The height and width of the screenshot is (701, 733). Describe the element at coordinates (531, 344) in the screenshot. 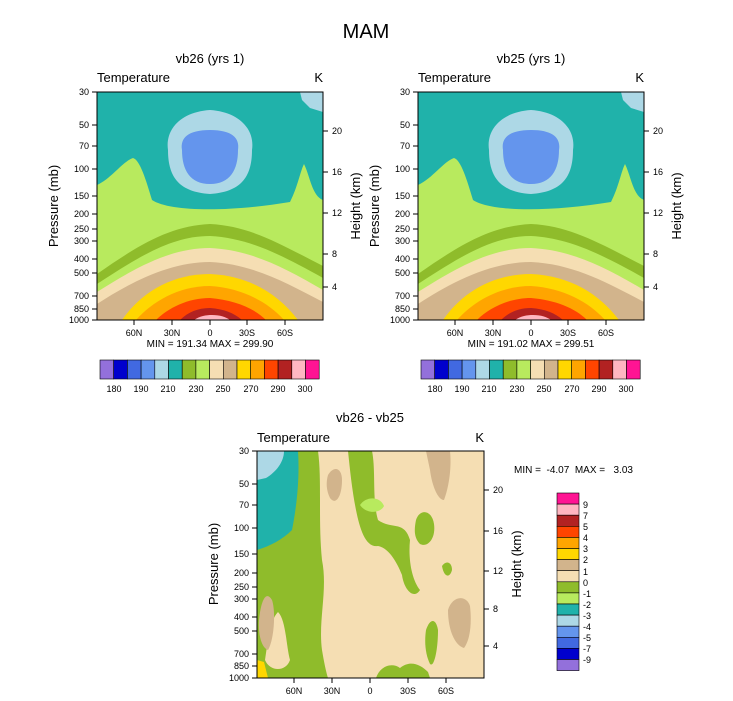

I see `stats-label: MIN = 191.02 MAX = 299.51` at that location.